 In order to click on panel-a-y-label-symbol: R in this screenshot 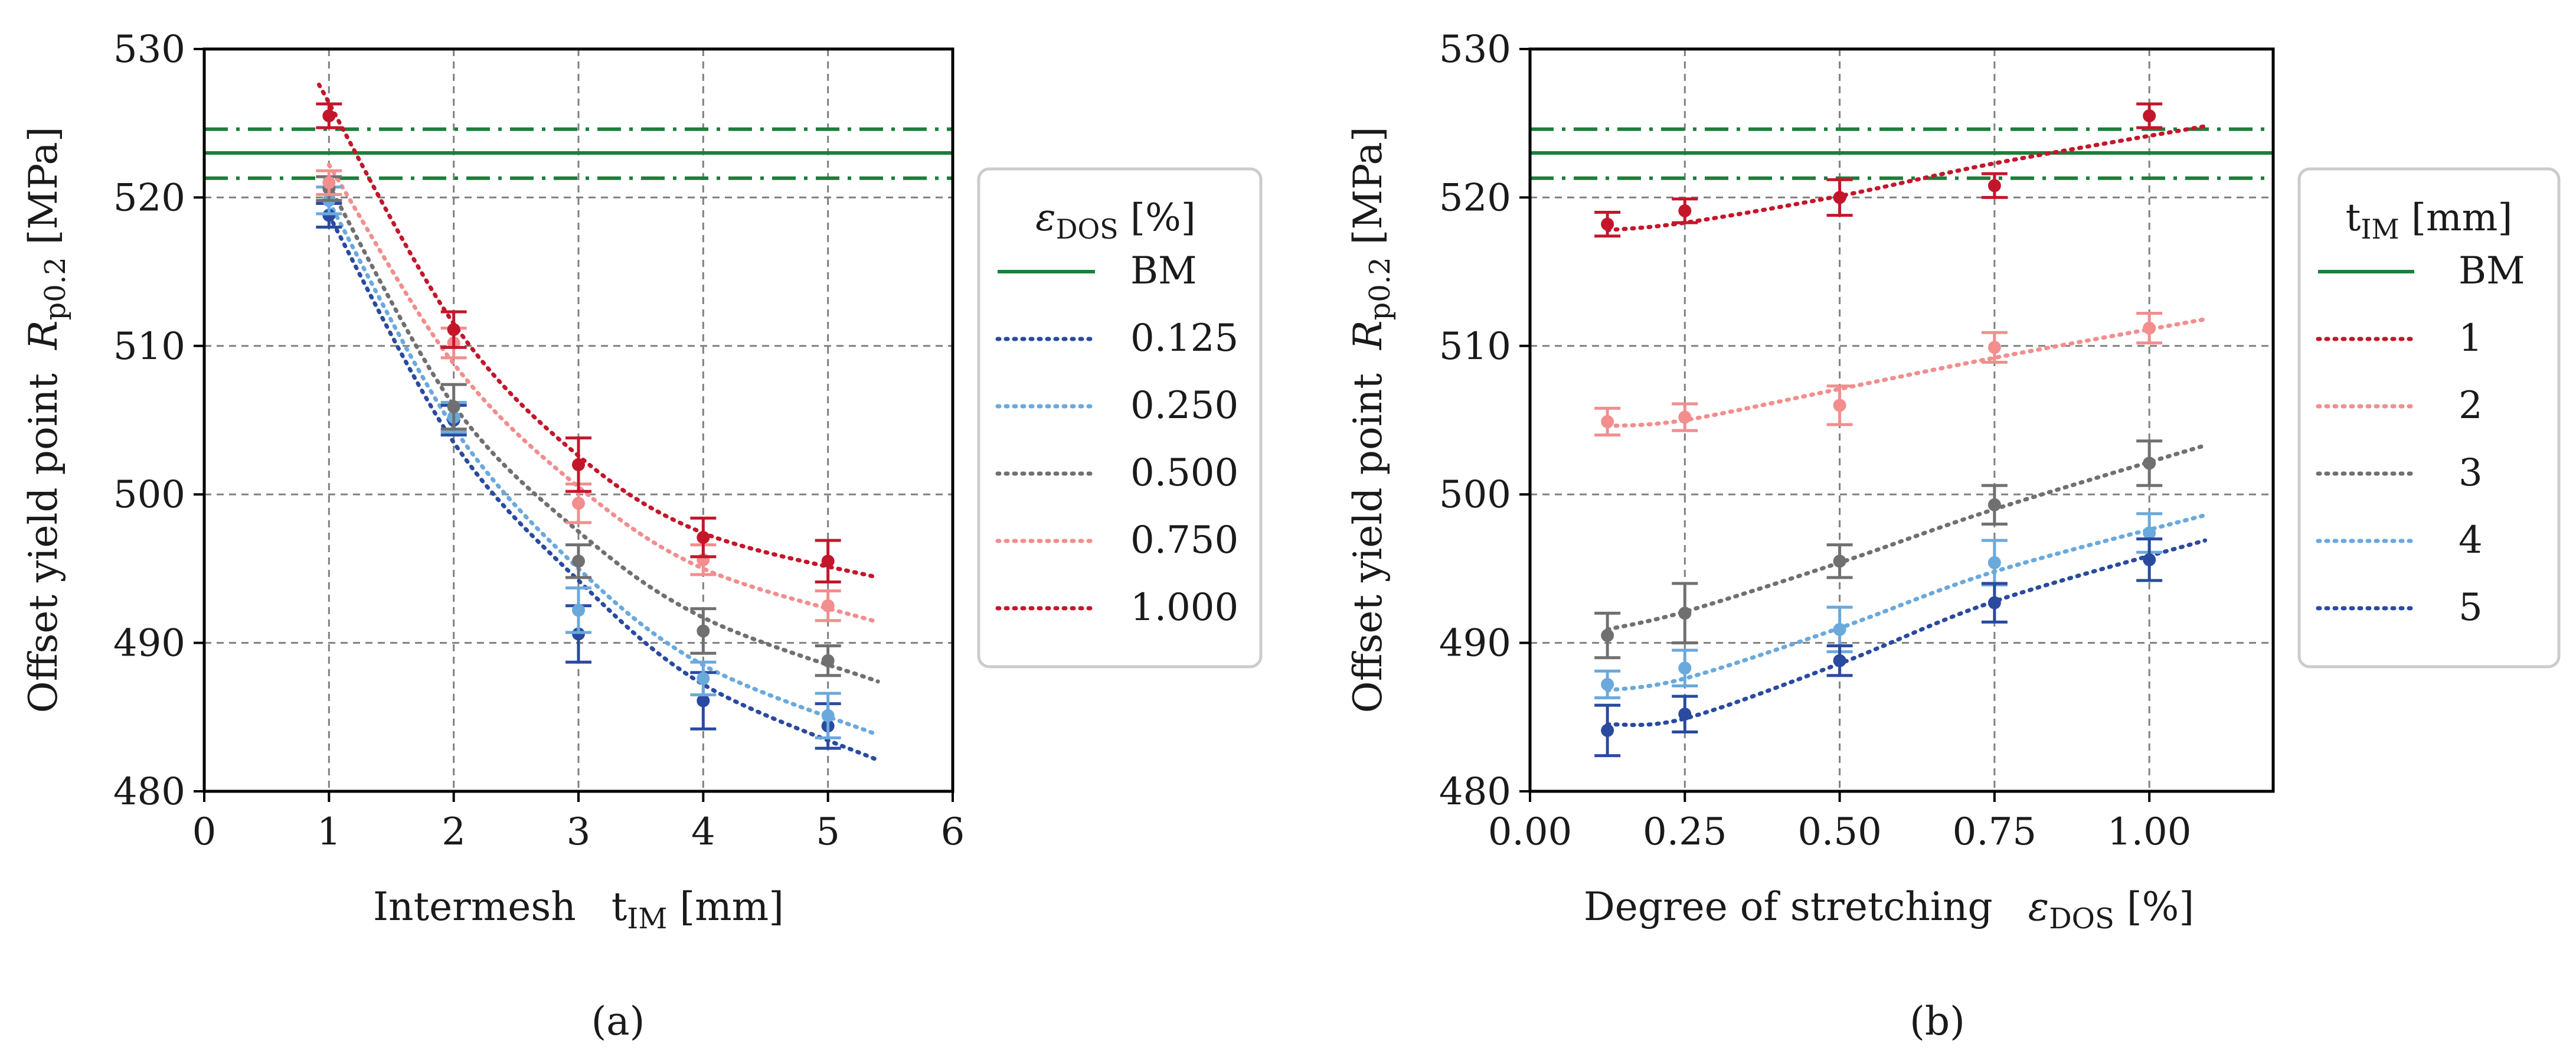, I will do `click(43, 335)`.